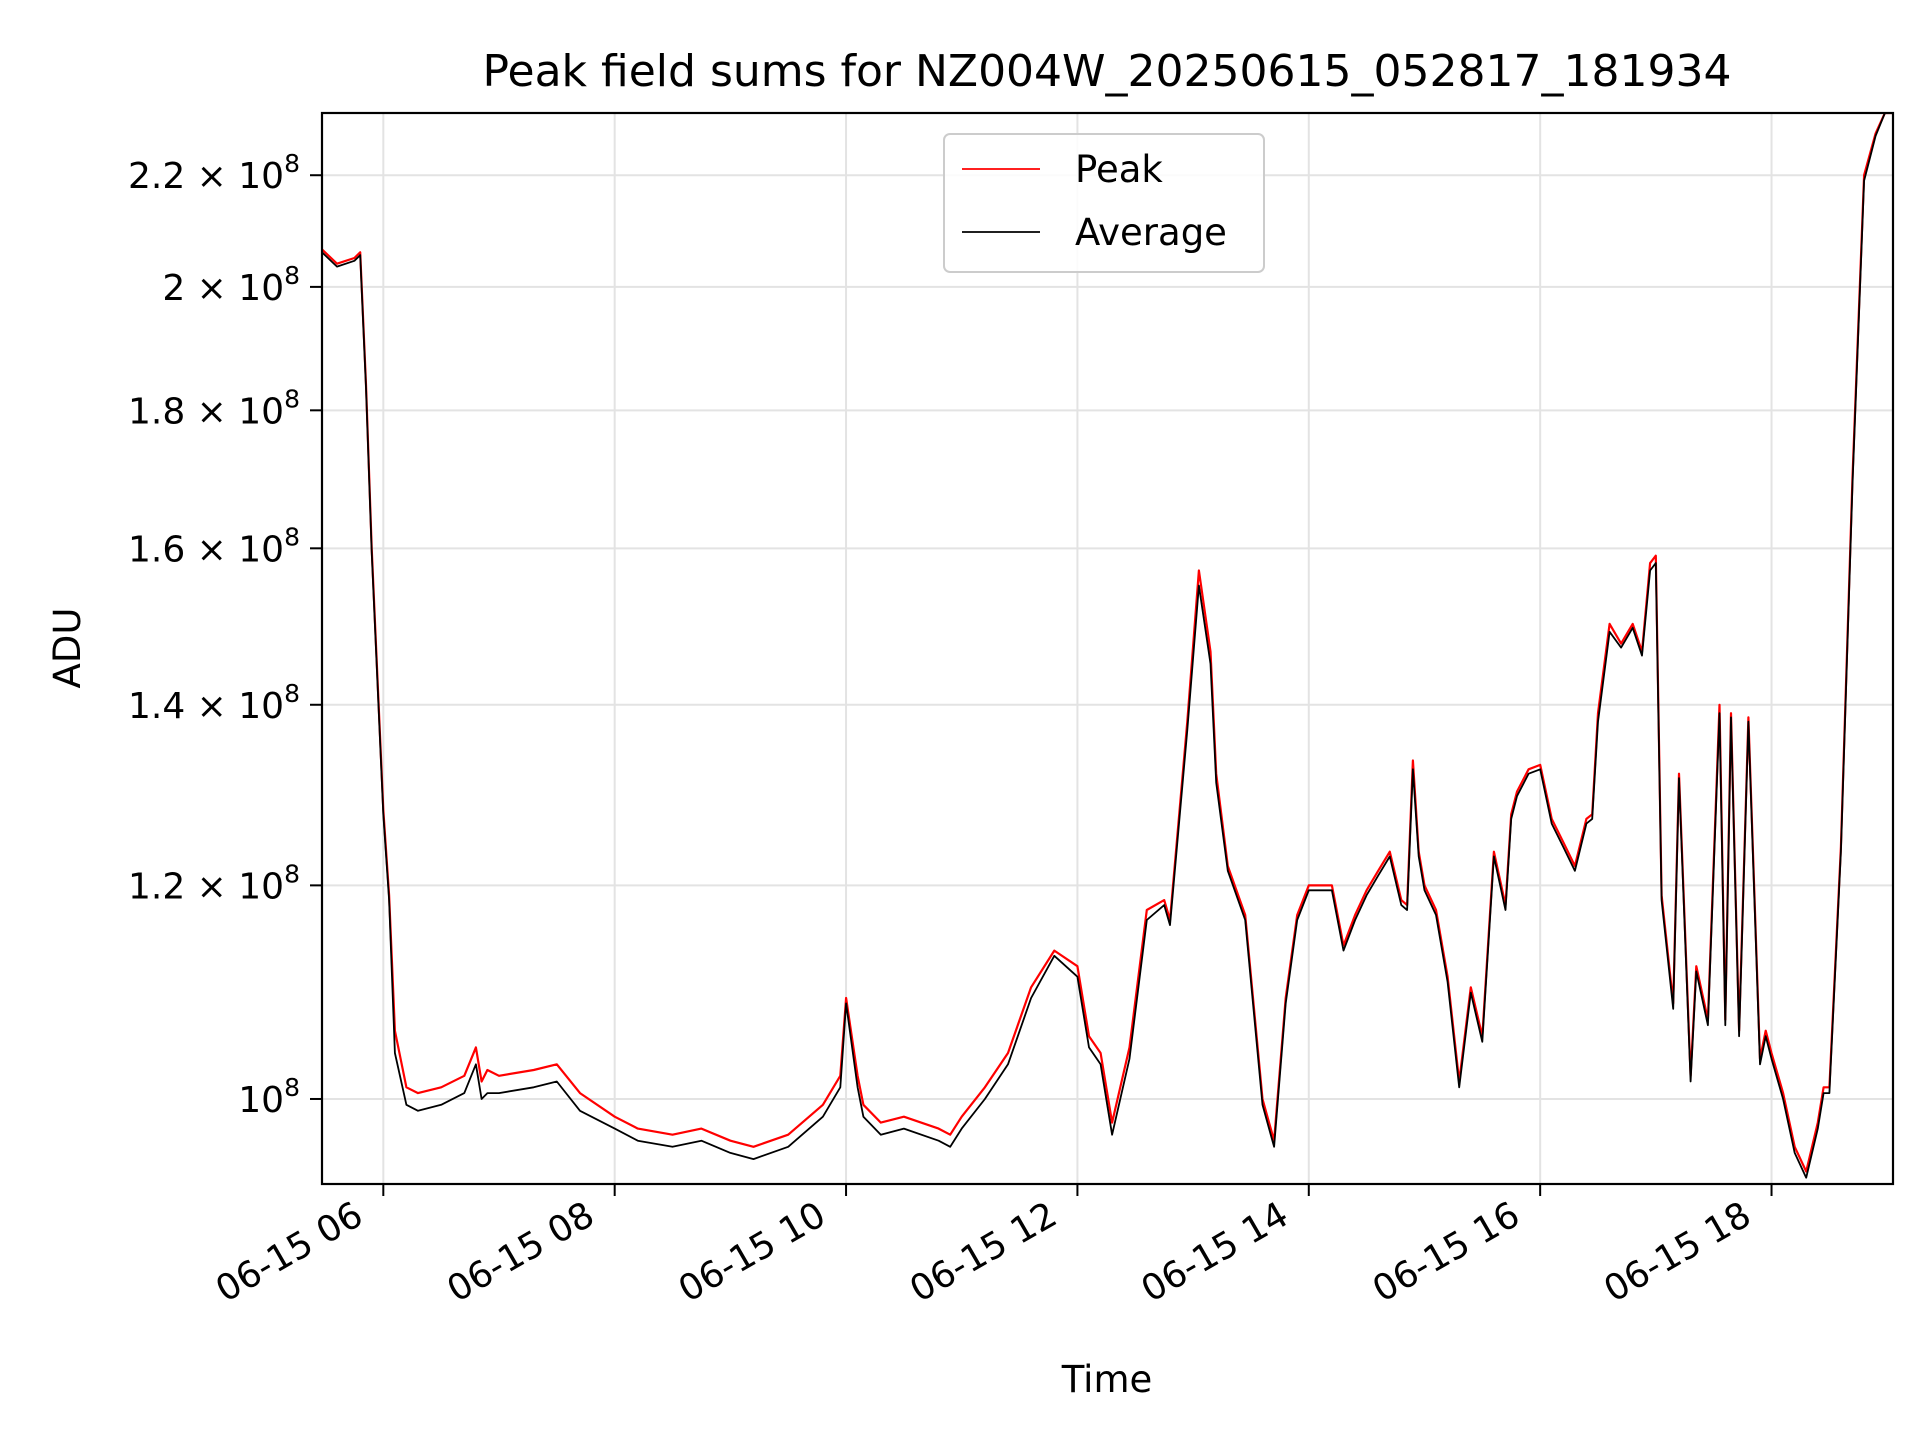 This screenshot has height=1440, width=1920. I want to click on y-tick-base: 1.8 × 10, so click(206, 411).